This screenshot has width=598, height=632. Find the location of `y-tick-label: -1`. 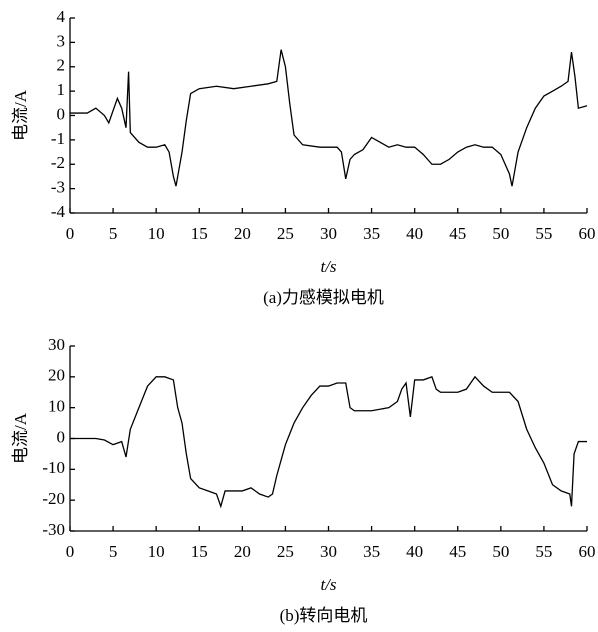

y-tick-label: -1 is located at coordinates (58, 138).